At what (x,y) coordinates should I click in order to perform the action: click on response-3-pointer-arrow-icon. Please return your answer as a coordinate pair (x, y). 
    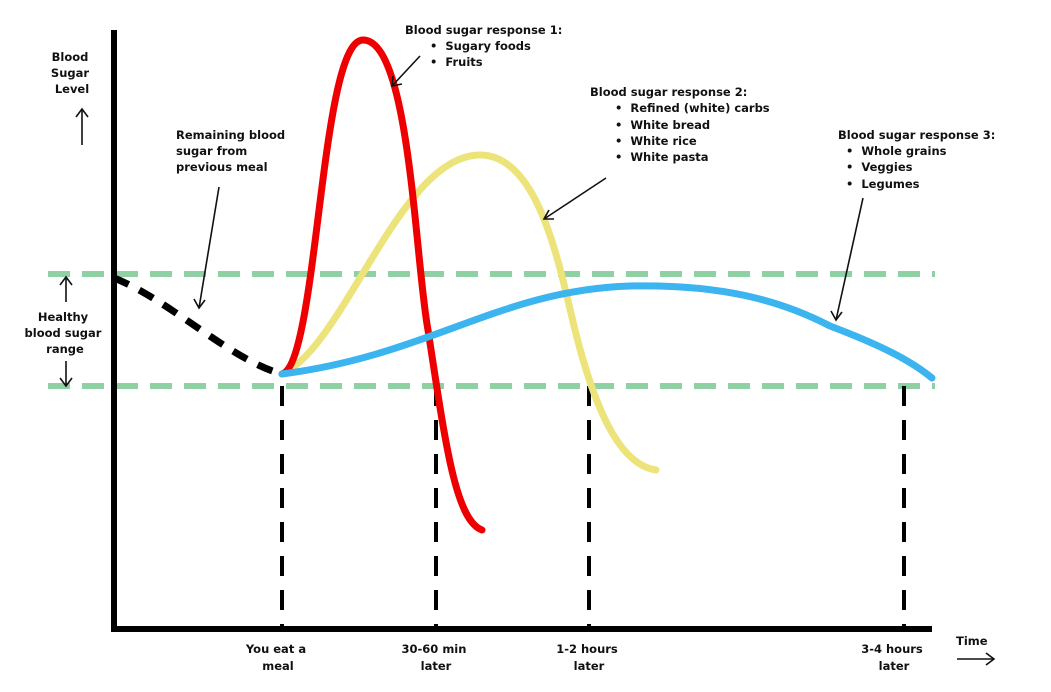
    Looking at the image, I should click on (847, 259).